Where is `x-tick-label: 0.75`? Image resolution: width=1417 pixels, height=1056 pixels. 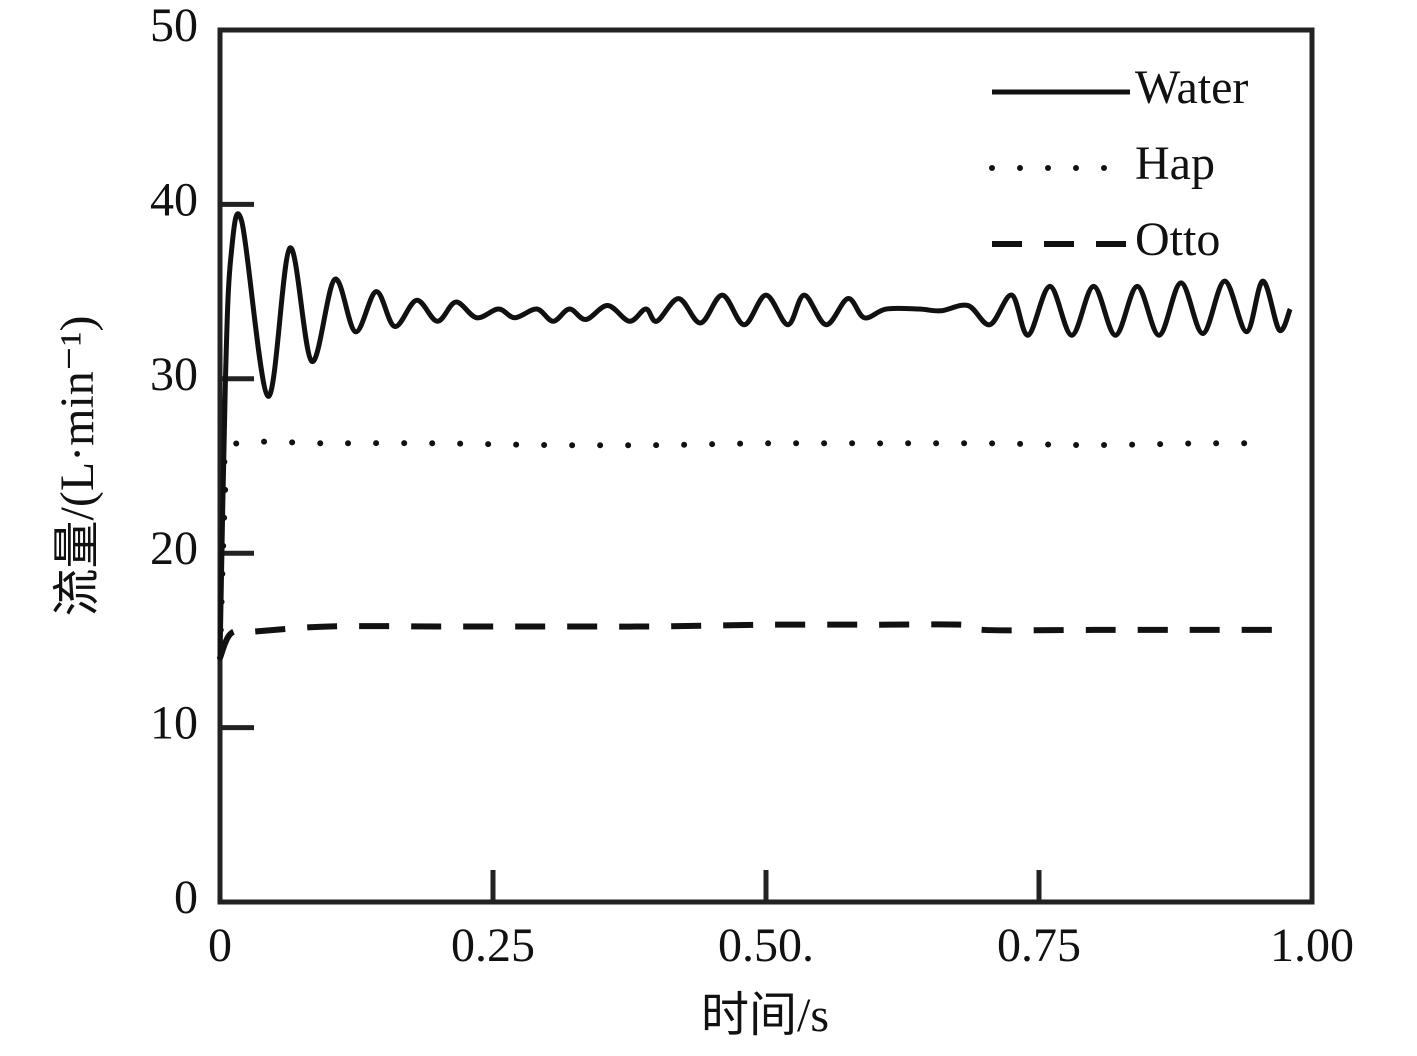 x-tick-label: 0.75 is located at coordinates (1039, 945).